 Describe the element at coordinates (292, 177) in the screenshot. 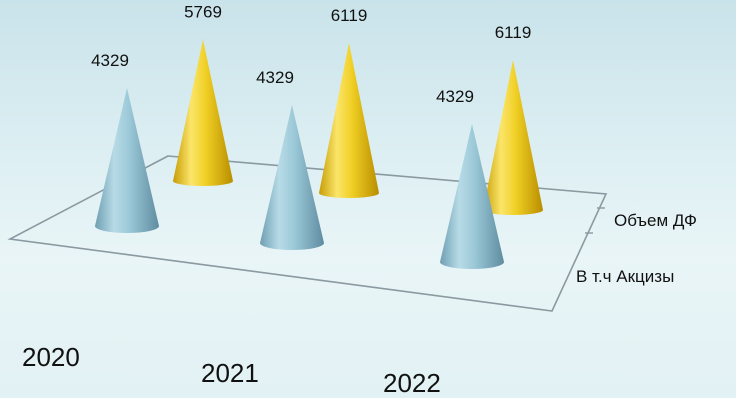

I see `cone-akcizy-2021` at that location.